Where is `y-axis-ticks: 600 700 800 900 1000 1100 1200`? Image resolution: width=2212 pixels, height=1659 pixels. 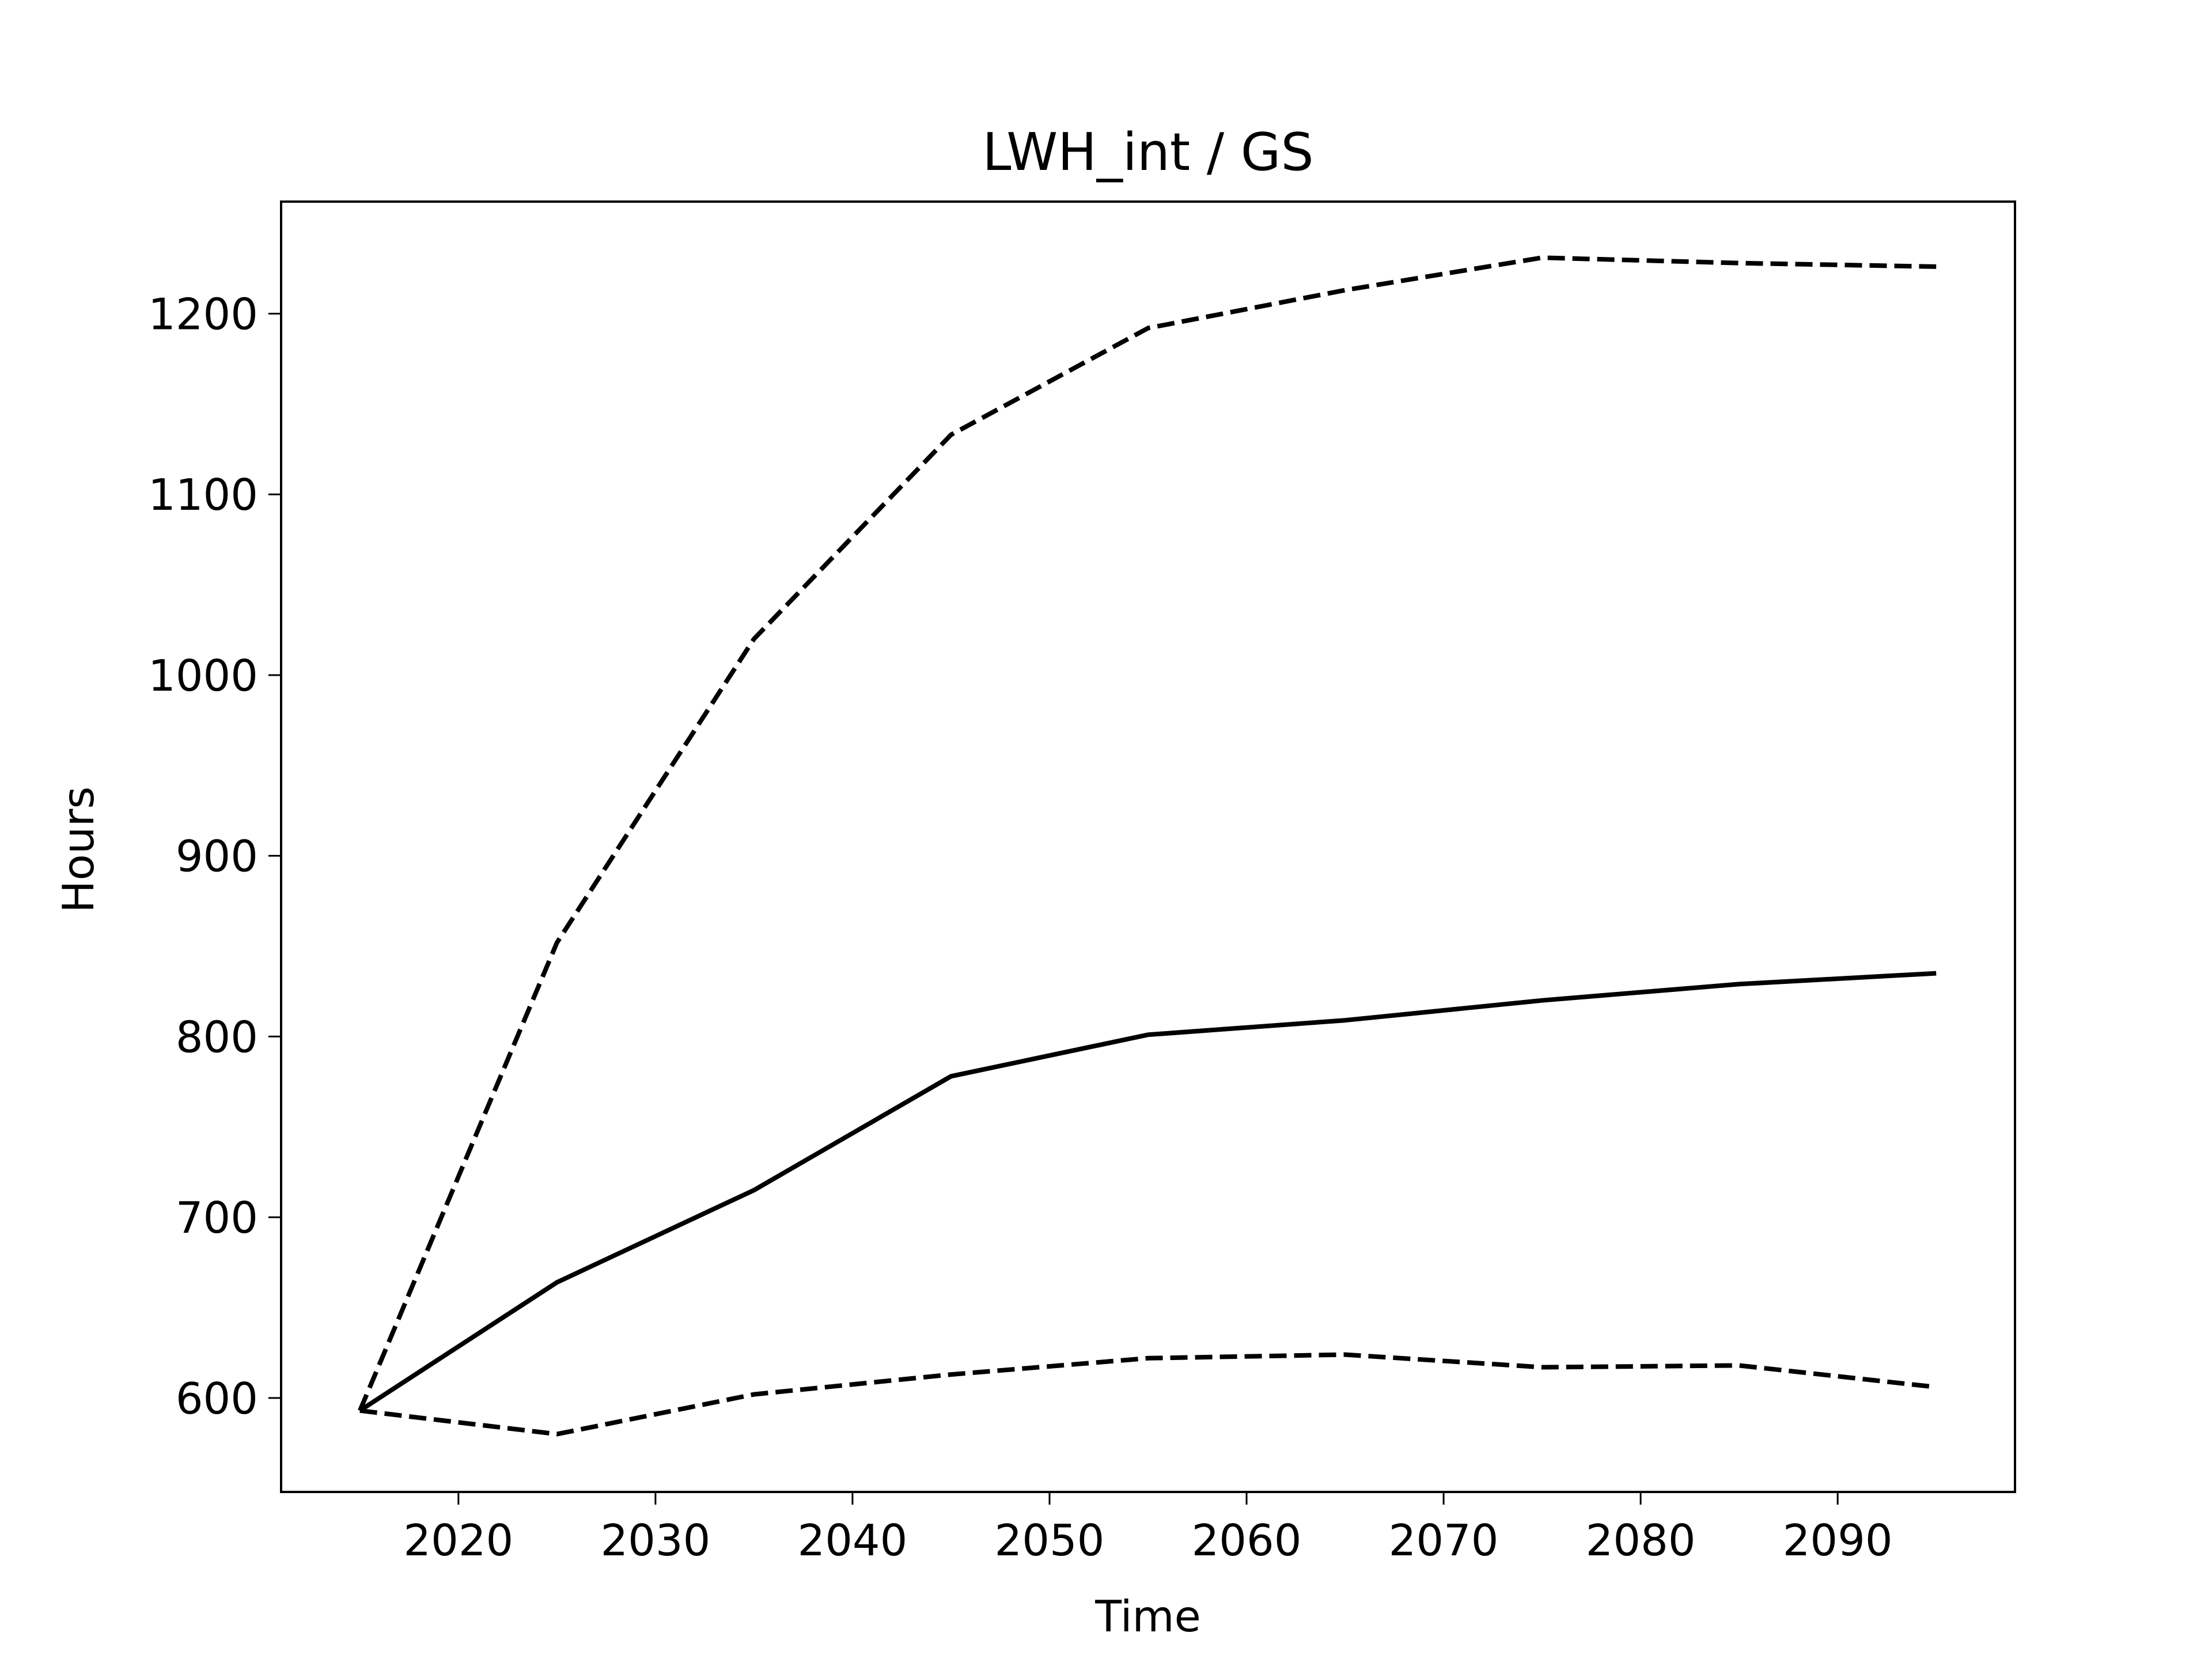 y-axis-ticks: 600 700 800 900 1000 1100 1200 is located at coordinates (214, 856).